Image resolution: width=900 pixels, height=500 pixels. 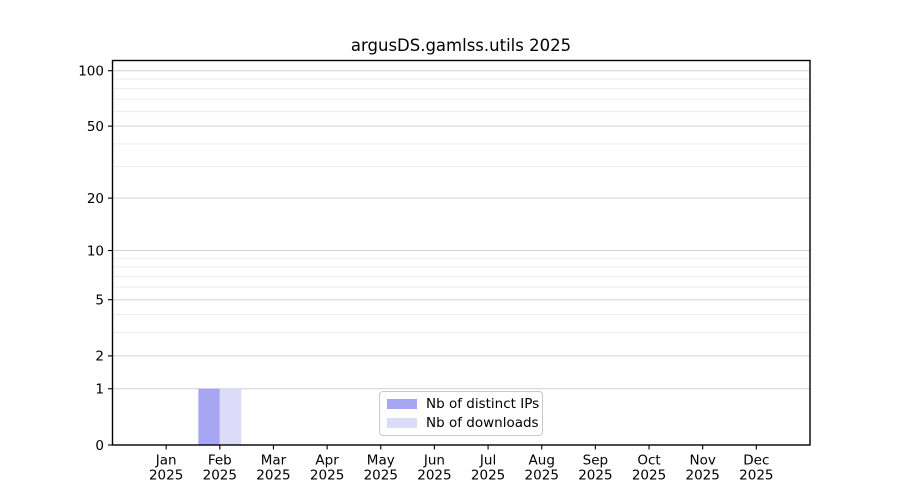 I want to click on x-tick-label-month: Nov, so click(x=703, y=461).